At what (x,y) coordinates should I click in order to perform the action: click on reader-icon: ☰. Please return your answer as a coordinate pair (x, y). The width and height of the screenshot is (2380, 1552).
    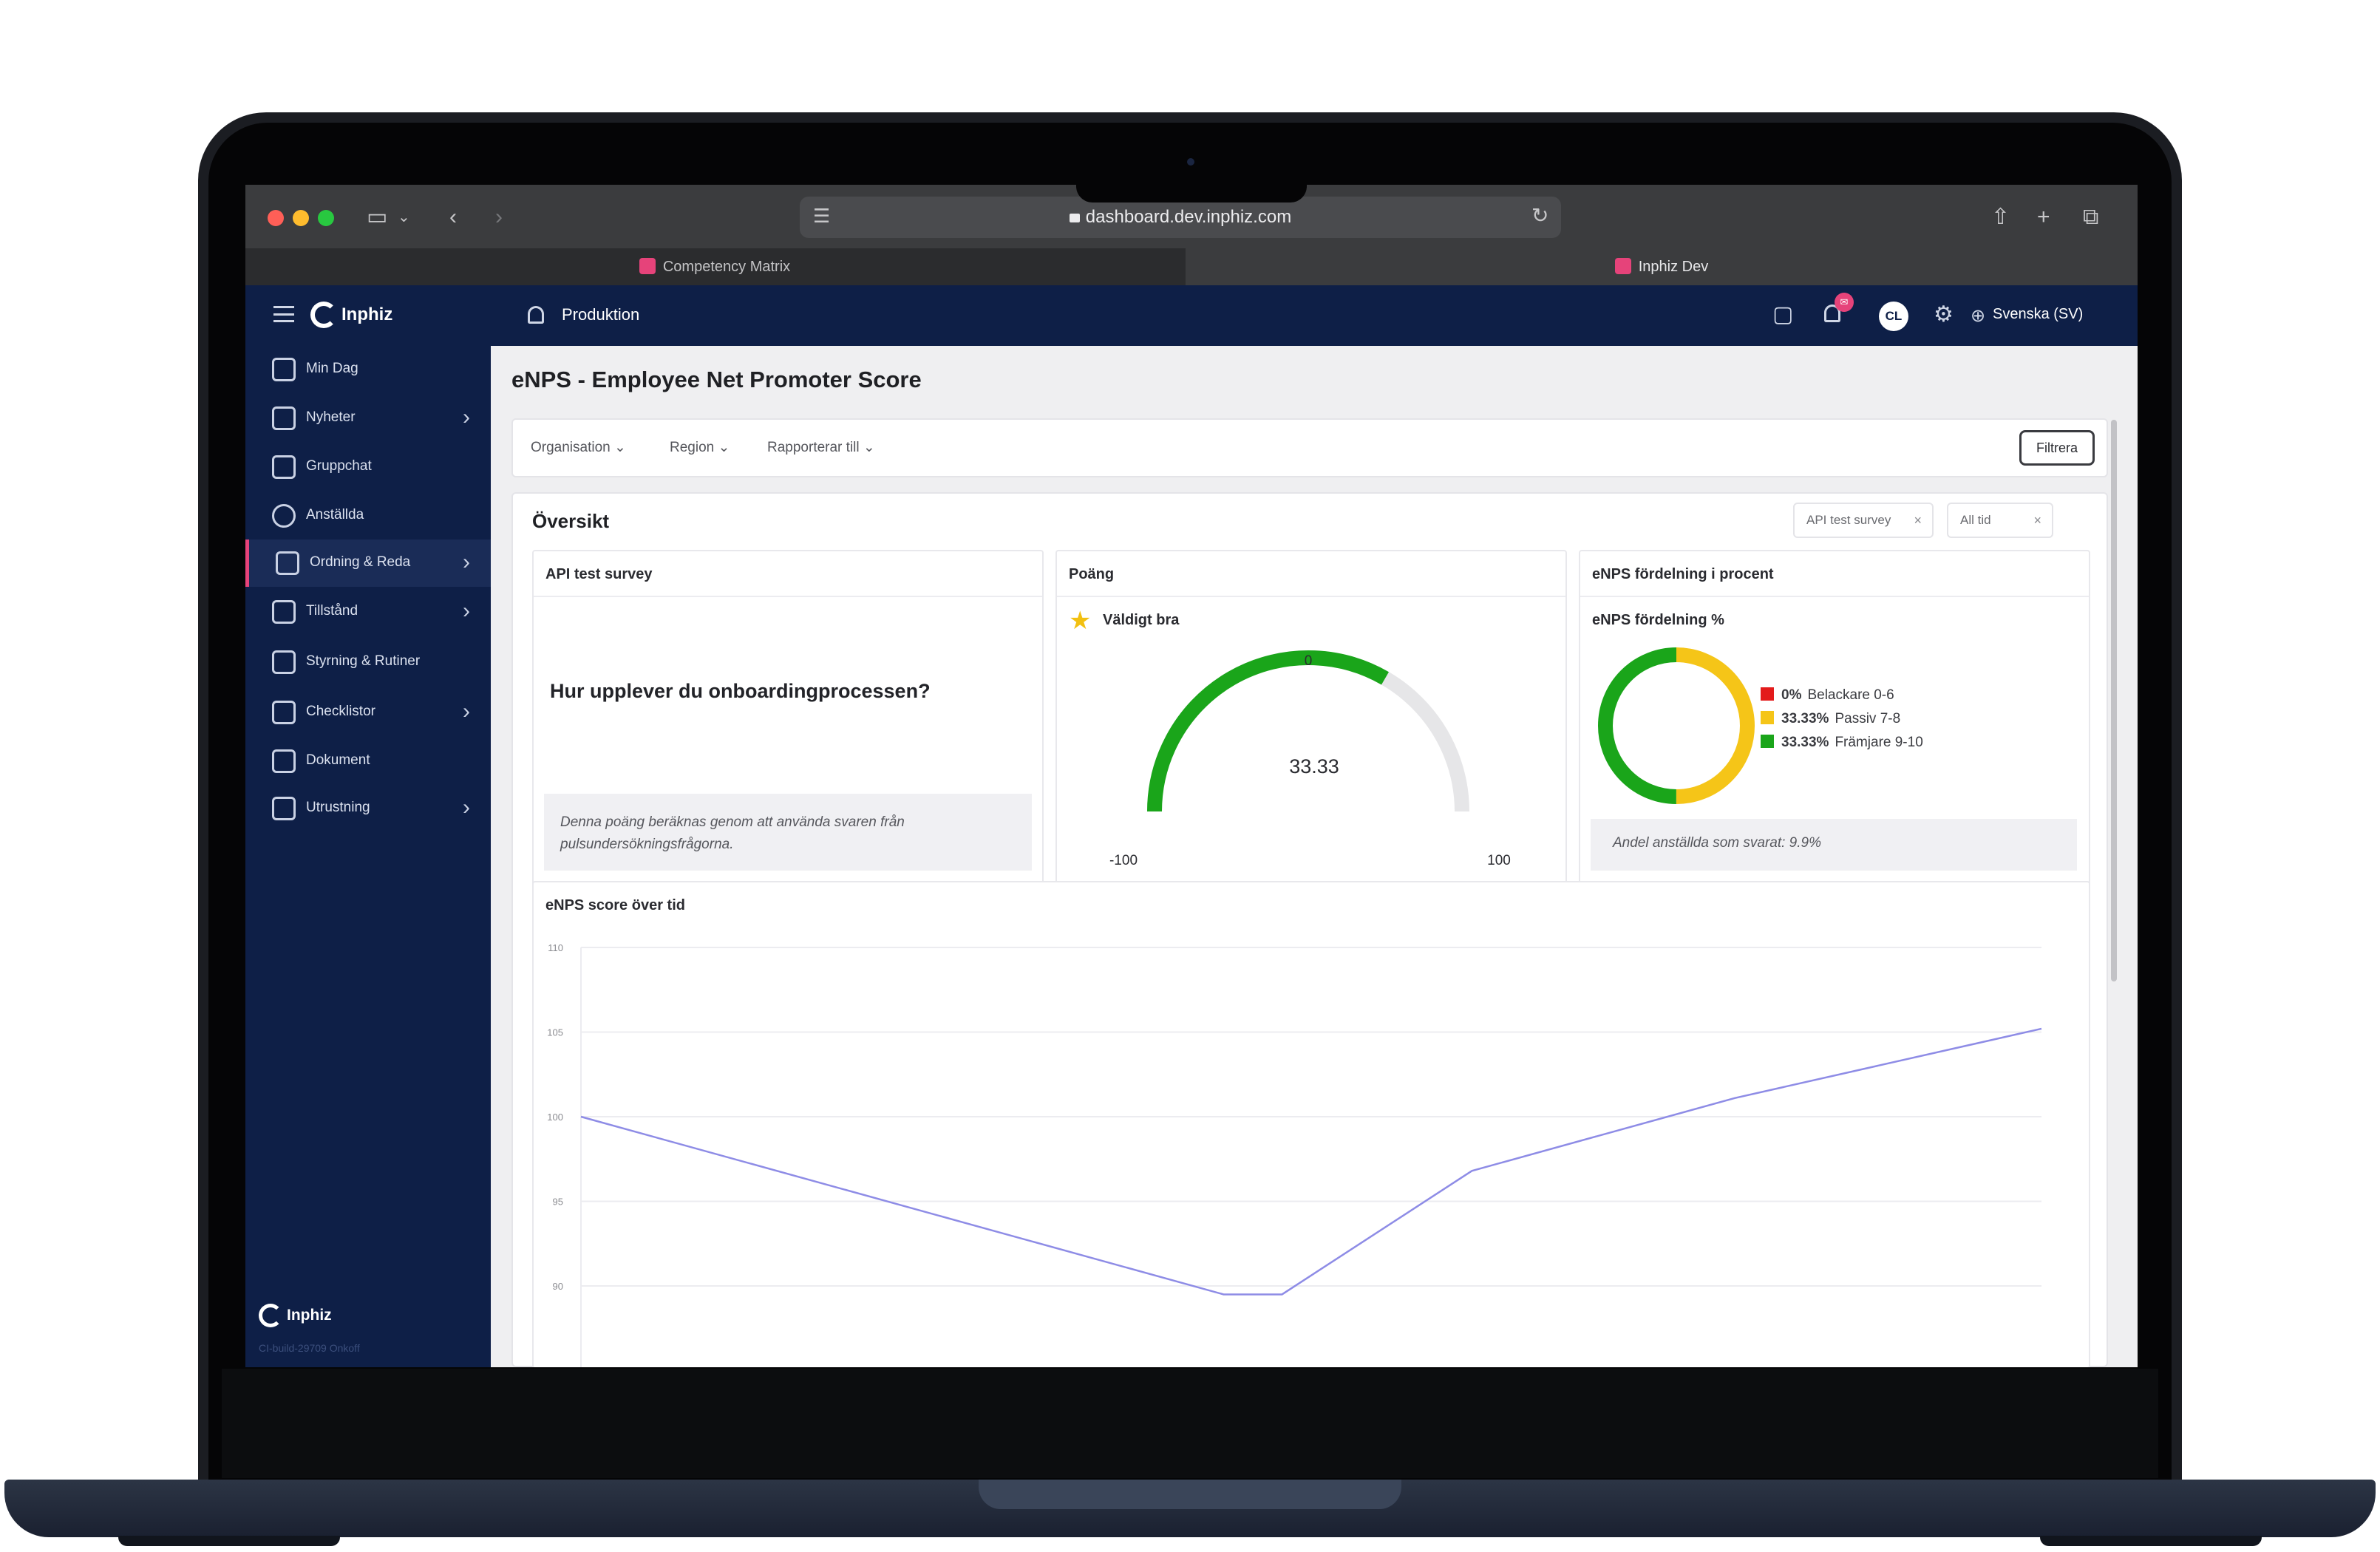
    Looking at the image, I should click on (822, 216).